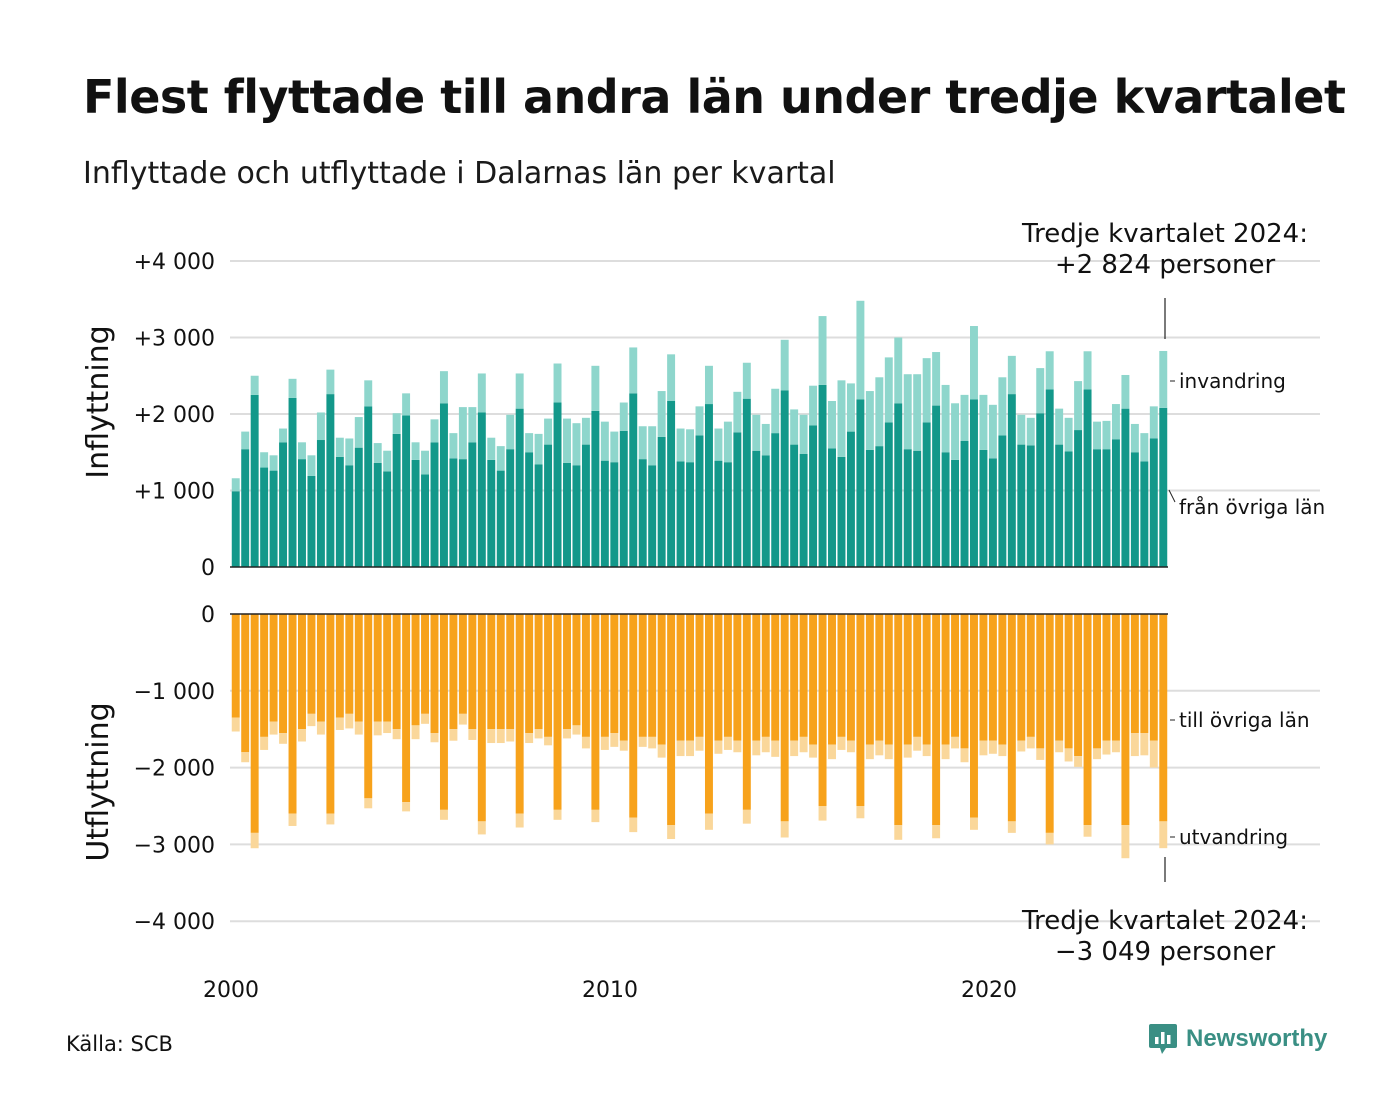 The image size is (1400, 1120). What do you see at coordinates (1237, 1039) in the screenshot?
I see `brand-logo: Newsworthy` at bounding box center [1237, 1039].